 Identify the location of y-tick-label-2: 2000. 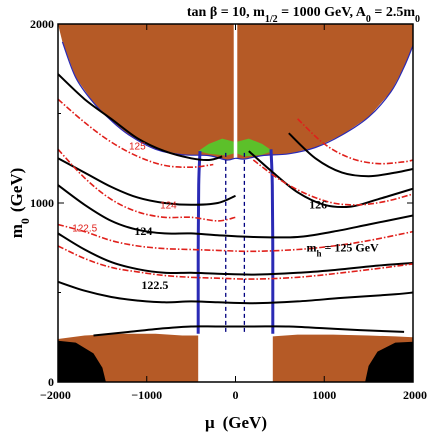
(42, 24).